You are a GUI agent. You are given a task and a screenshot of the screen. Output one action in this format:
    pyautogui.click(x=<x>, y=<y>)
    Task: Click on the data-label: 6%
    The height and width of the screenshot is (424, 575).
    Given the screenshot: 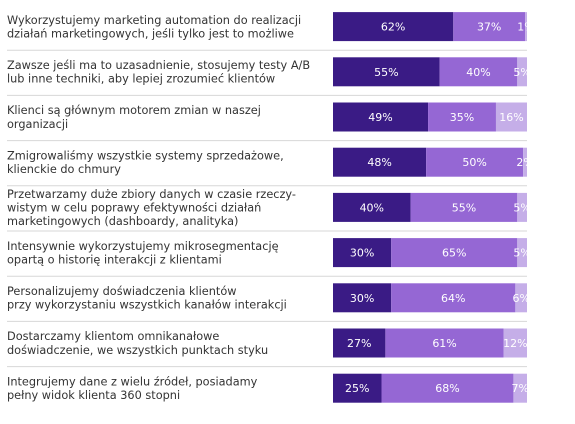 What is the action you would take?
    pyautogui.click(x=520, y=298)
    